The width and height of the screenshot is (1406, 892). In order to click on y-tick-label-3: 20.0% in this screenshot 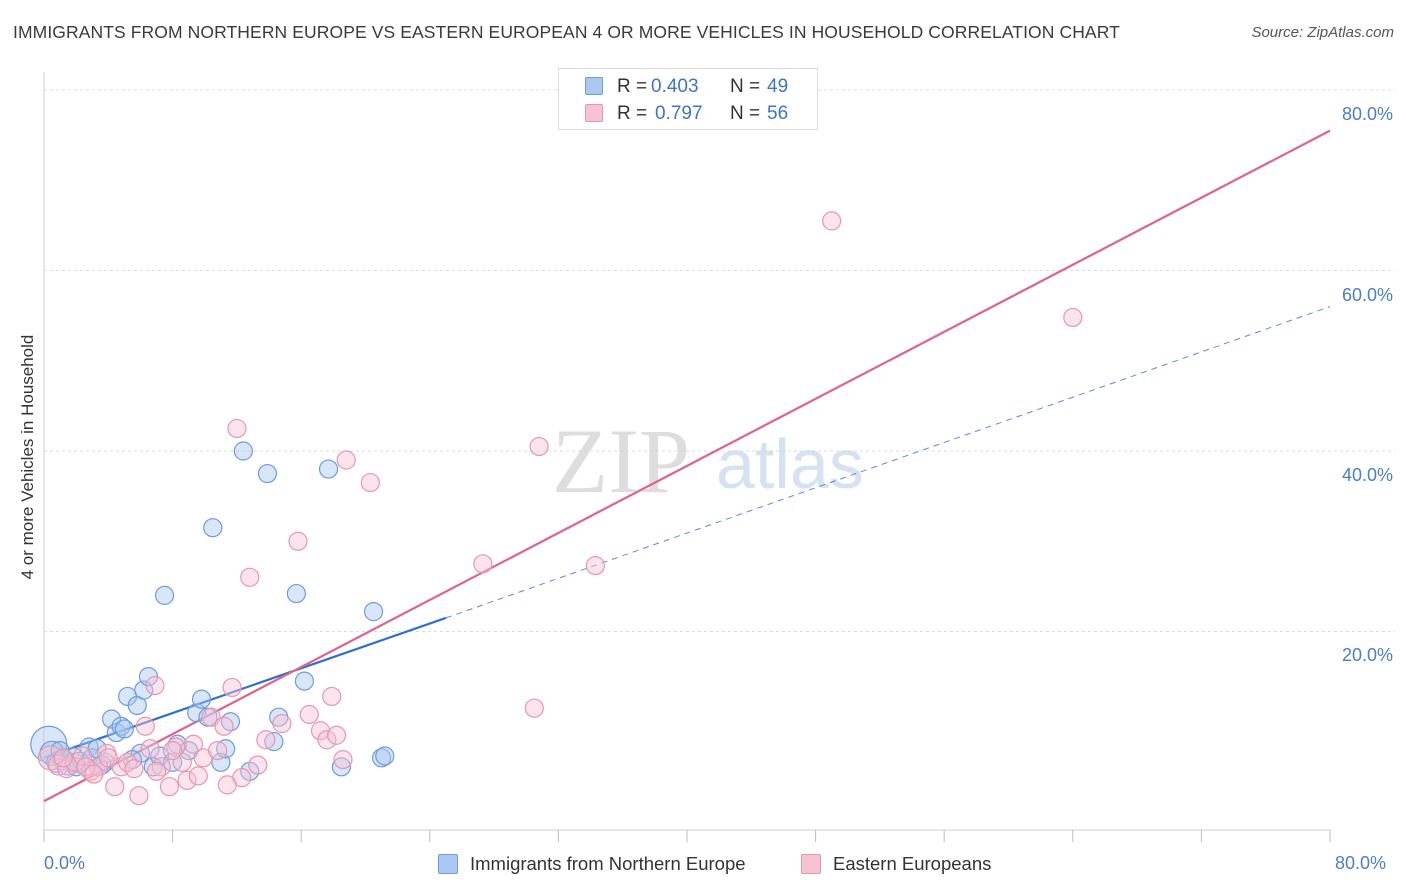, I will do `click(1367, 655)`.